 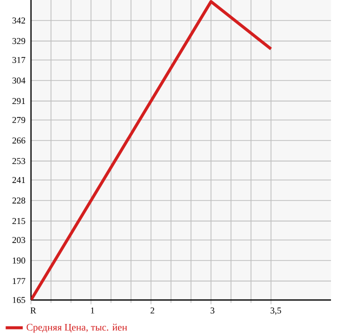 What do you see at coordinates (19, 300) in the screenshot?
I see `y-tick-label: 165` at bounding box center [19, 300].